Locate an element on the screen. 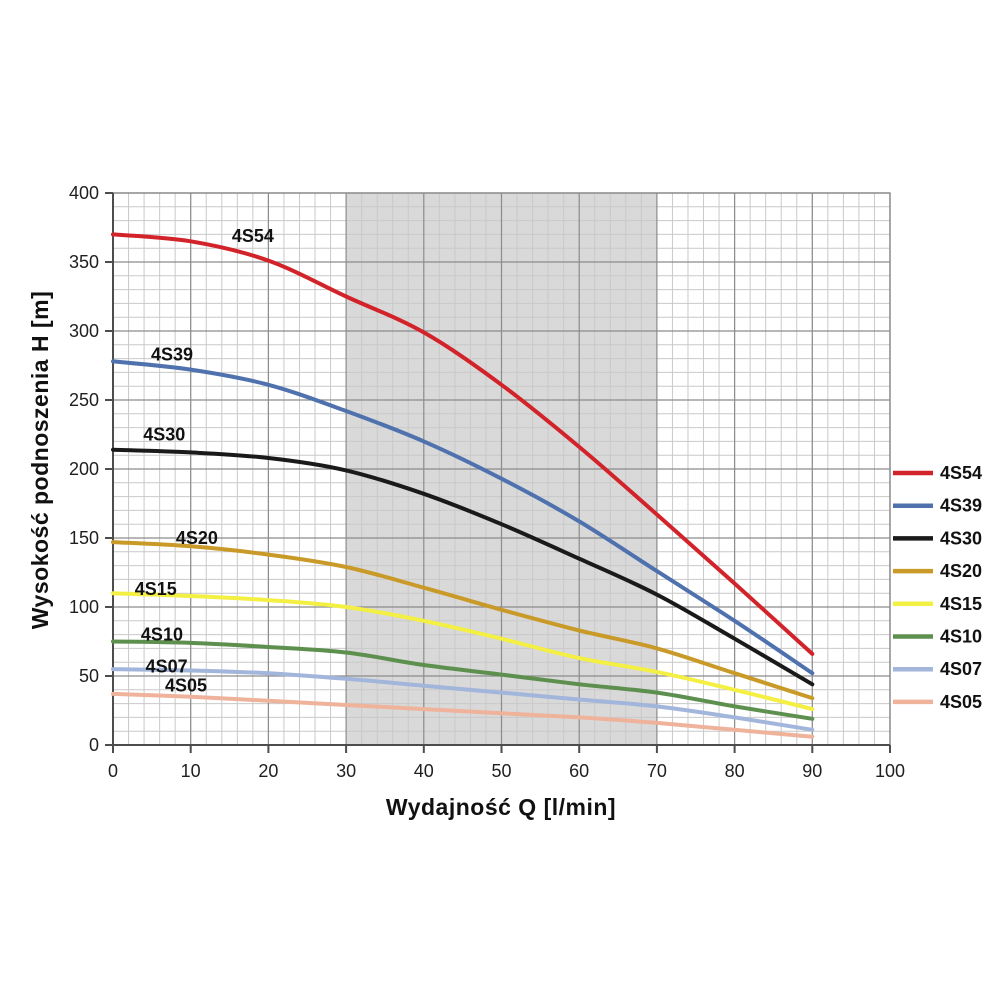  y-tick-label: 350 is located at coordinates (84, 262).